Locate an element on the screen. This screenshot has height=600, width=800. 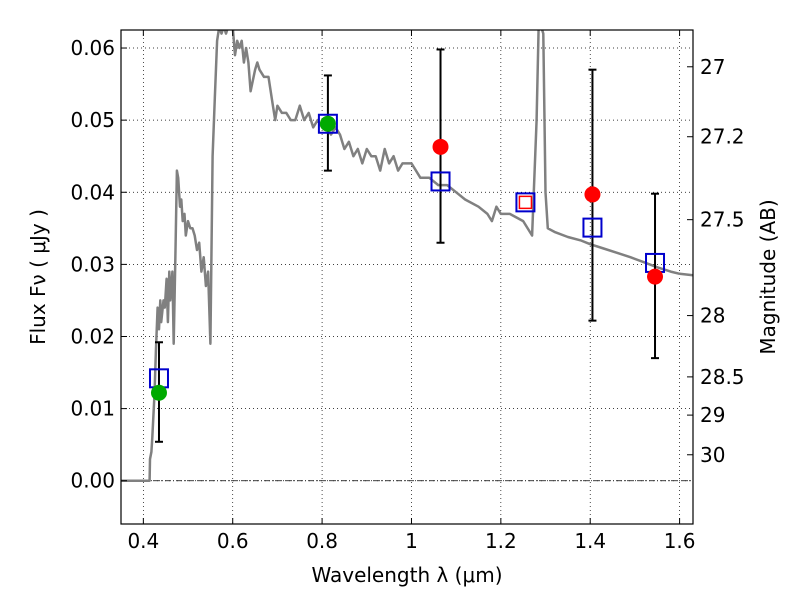
y2-tick-label: 28.5 is located at coordinates (722, 377).